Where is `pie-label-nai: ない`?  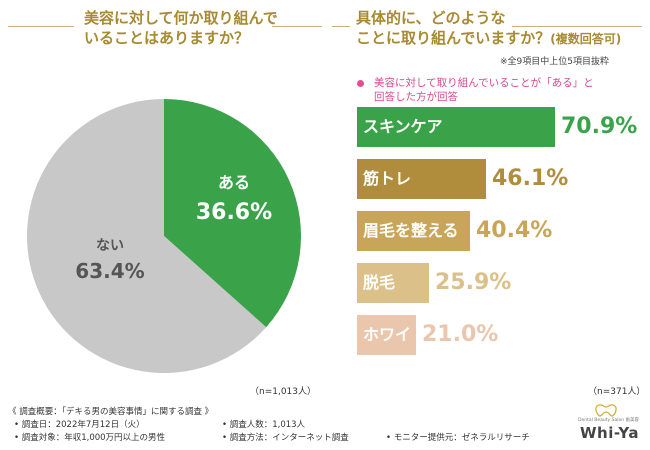 pie-label-nai: ない is located at coordinates (110, 246).